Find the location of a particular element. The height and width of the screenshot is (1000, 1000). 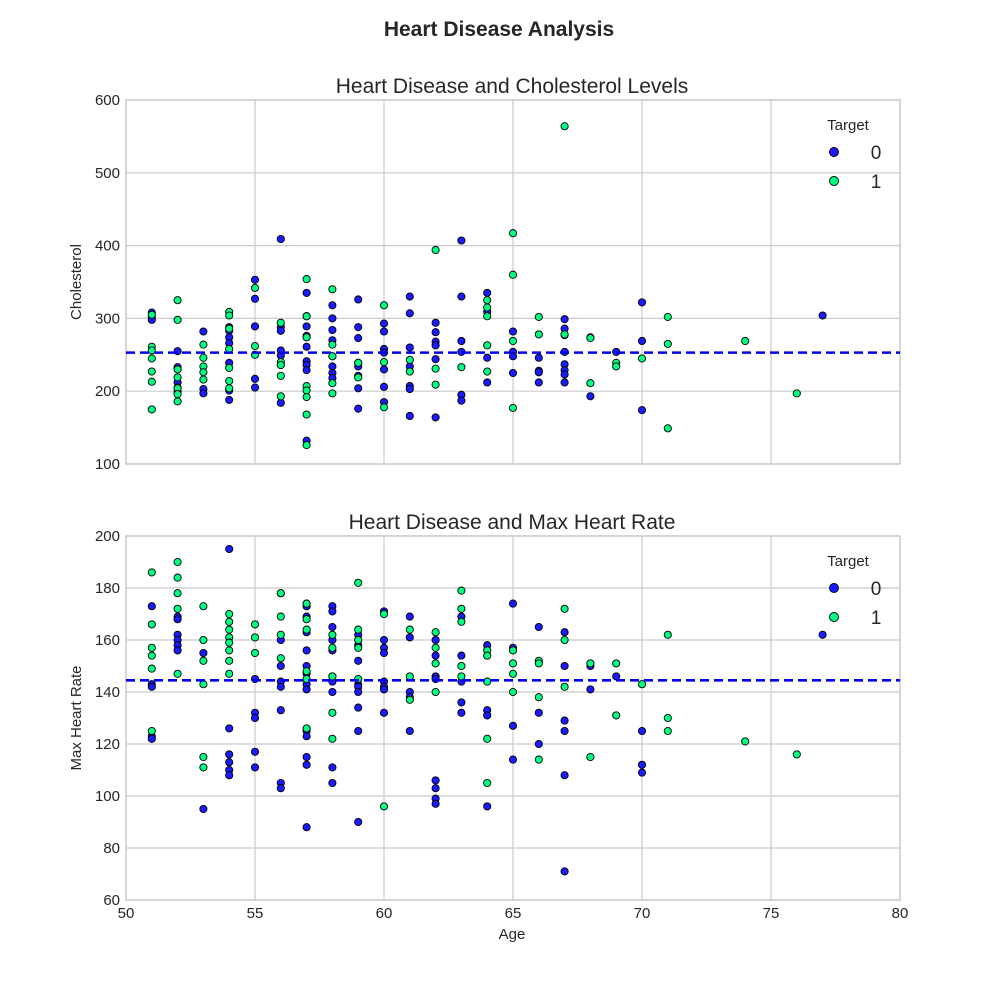

heart-rate-x-tick-label: 75 is located at coordinates (771, 913).